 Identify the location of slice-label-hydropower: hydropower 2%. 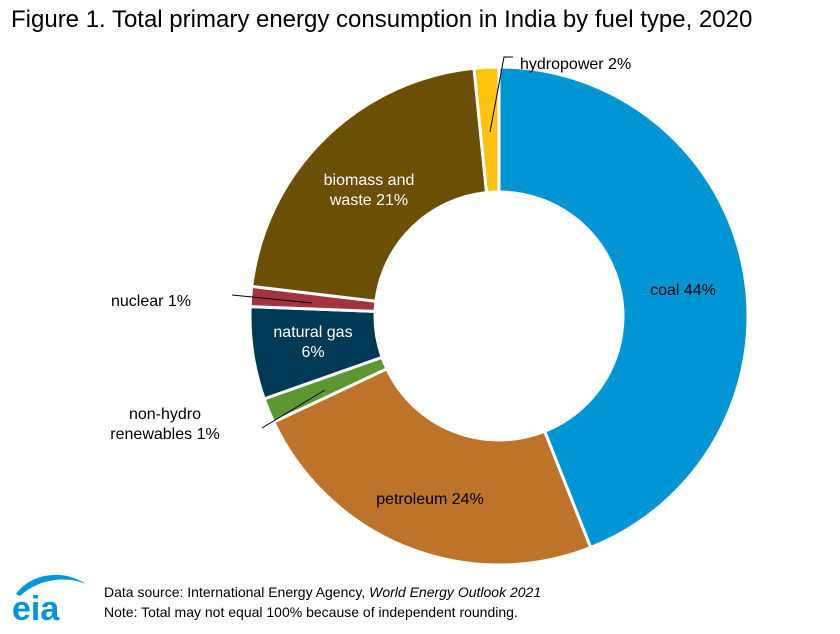
(575, 64).